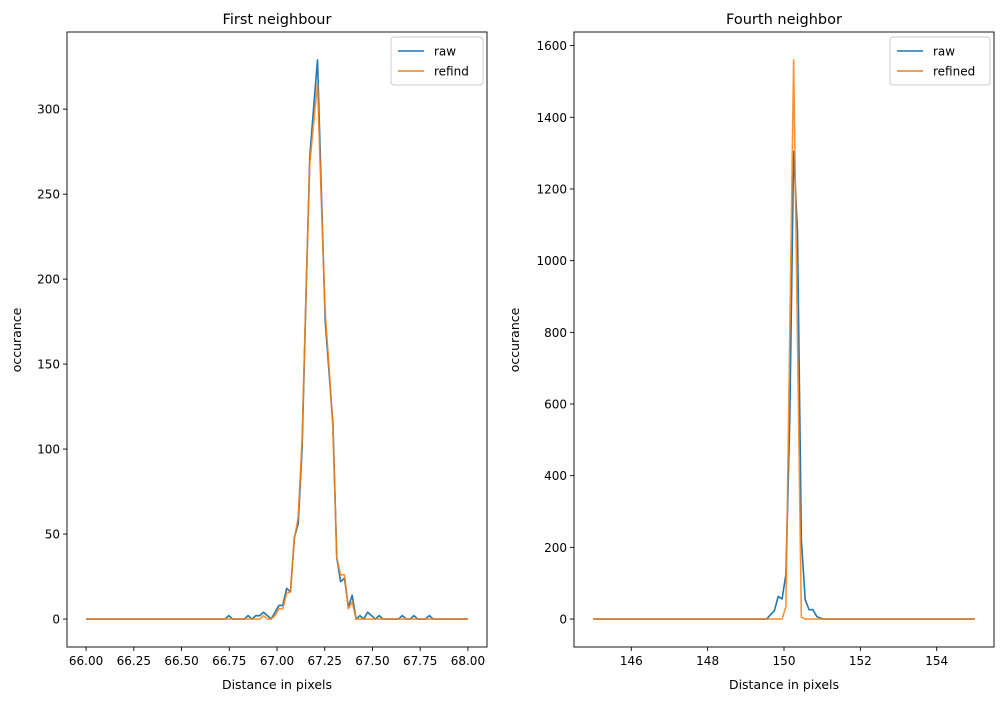 This screenshot has width=1005, height=701. Describe the element at coordinates (48, 195) in the screenshot. I see `y-tick-label: 250` at that location.